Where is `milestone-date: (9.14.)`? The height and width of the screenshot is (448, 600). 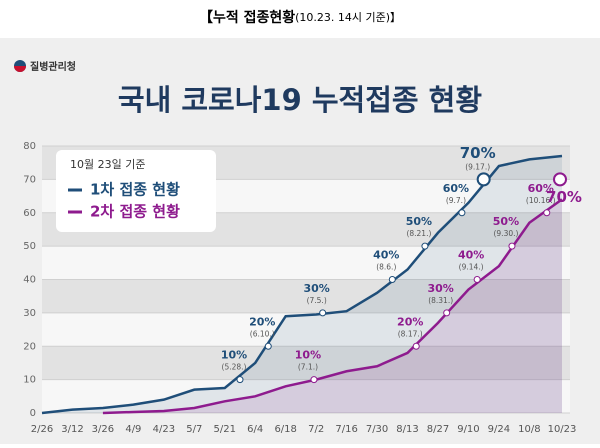
milestone-date: (9.14.) is located at coordinates (471, 267).